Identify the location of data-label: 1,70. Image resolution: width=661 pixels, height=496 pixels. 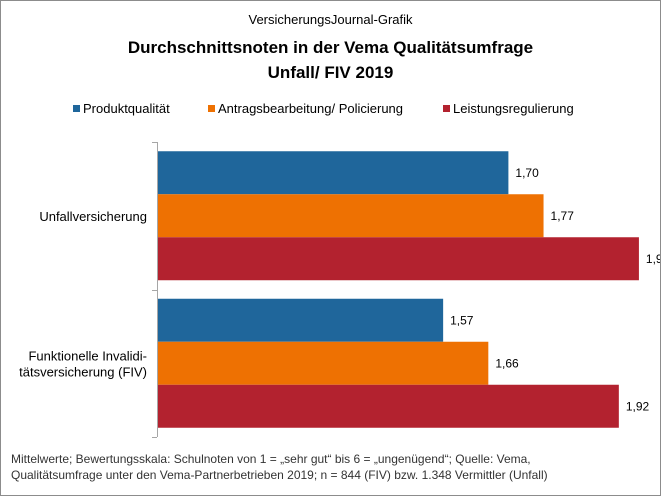
(527, 173).